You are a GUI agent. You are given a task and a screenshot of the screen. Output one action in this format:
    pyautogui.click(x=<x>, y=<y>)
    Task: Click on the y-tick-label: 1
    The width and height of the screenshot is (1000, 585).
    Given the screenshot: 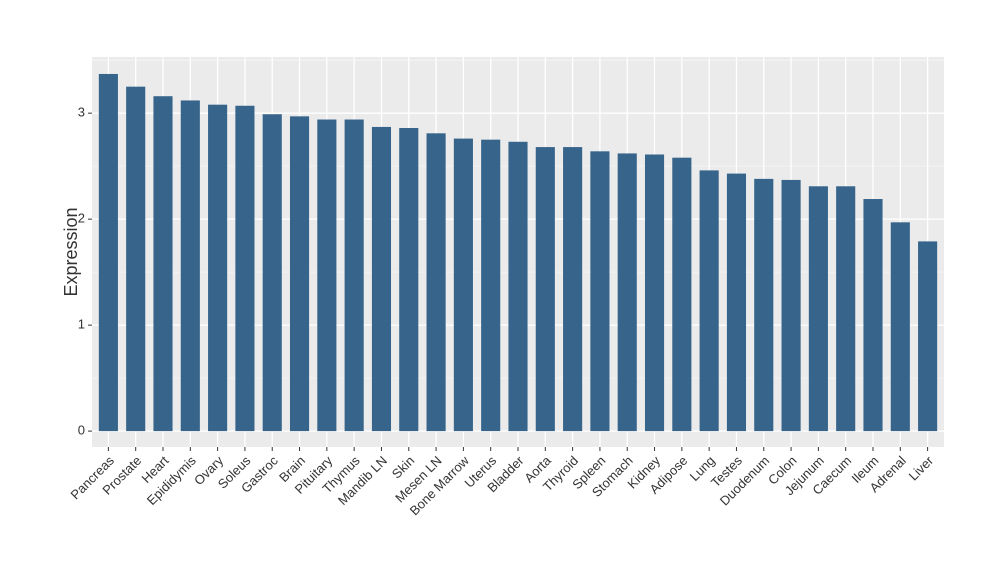 What is the action you would take?
    pyautogui.click(x=81, y=324)
    